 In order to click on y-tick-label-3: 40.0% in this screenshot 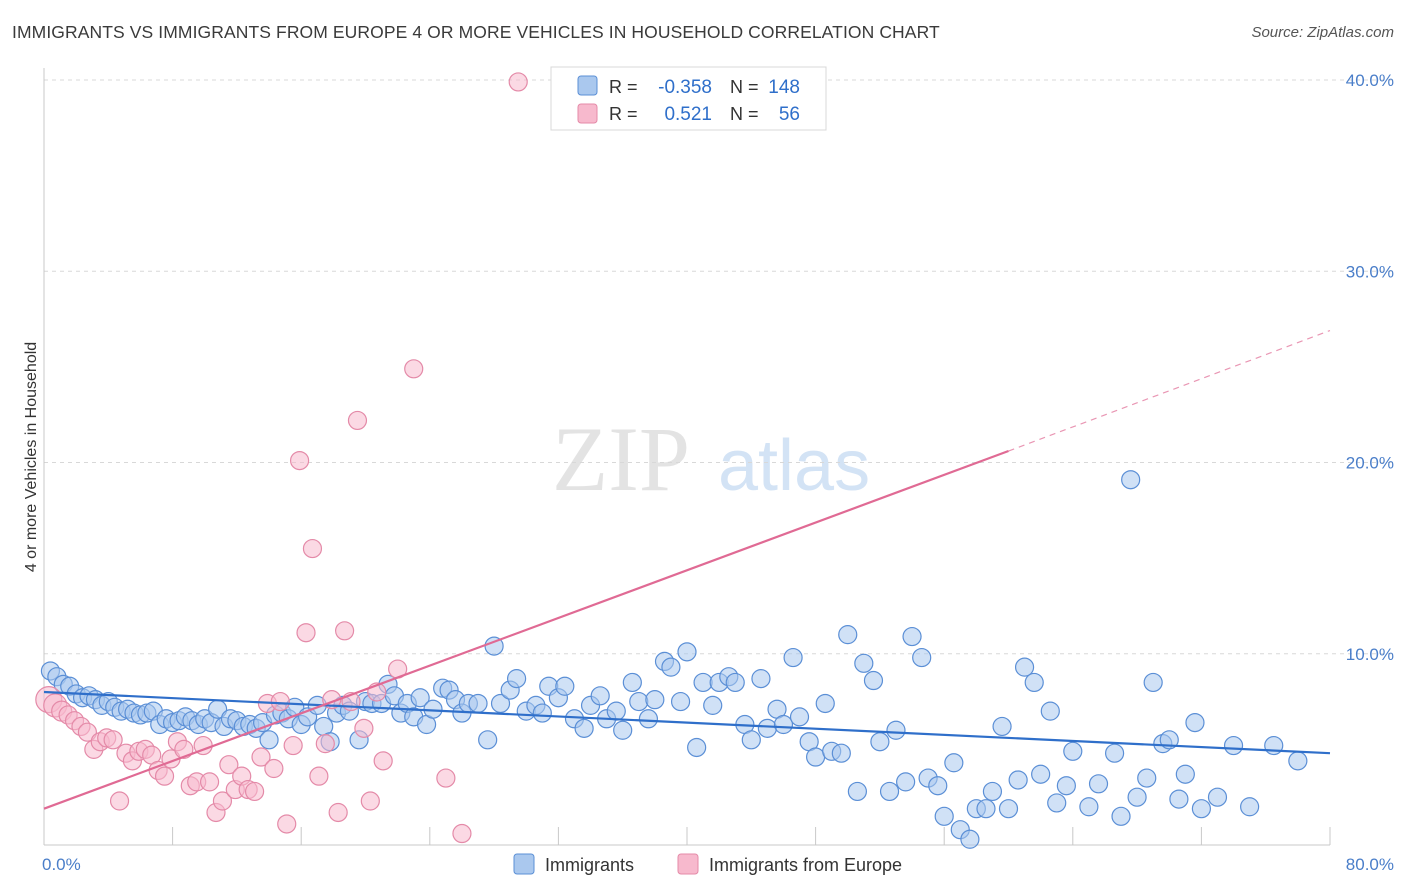, I will do `click(1370, 80)`.